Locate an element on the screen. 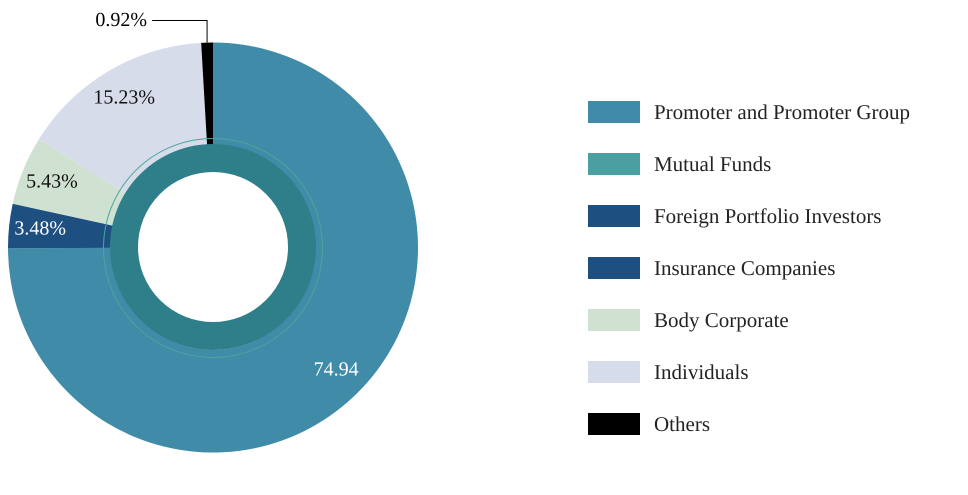  data-label: 5.43% is located at coordinates (52, 181).